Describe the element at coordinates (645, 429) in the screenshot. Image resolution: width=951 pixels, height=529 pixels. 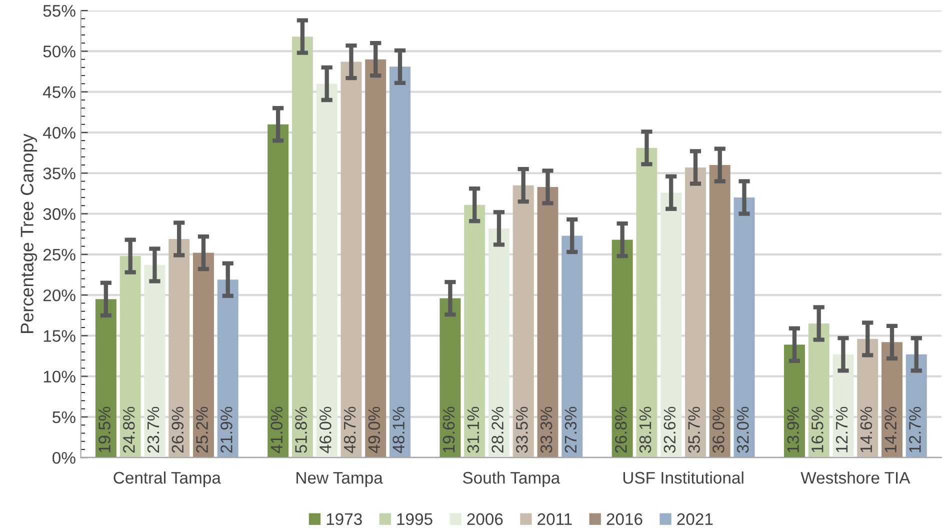
I see `text: 38.1%` at that location.